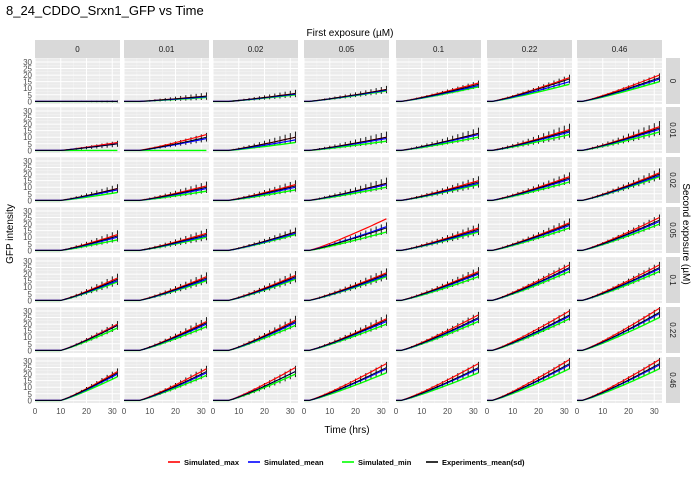  What do you see at coordinates (10, 234) in the screenshot?
I see `y-axis-title: GFP intensity` at bounding box center [10, 234].